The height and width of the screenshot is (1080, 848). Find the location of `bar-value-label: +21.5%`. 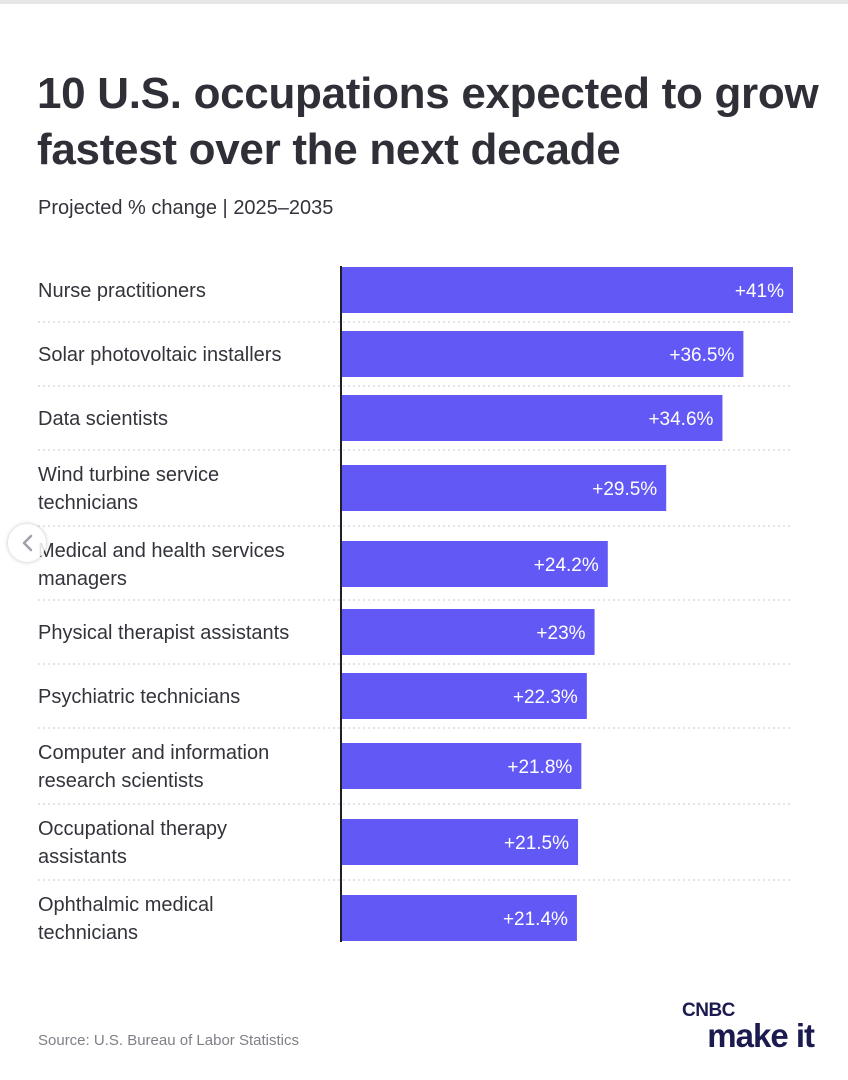

bar-value-label: +21.5% is located at coordinates (536, 843).